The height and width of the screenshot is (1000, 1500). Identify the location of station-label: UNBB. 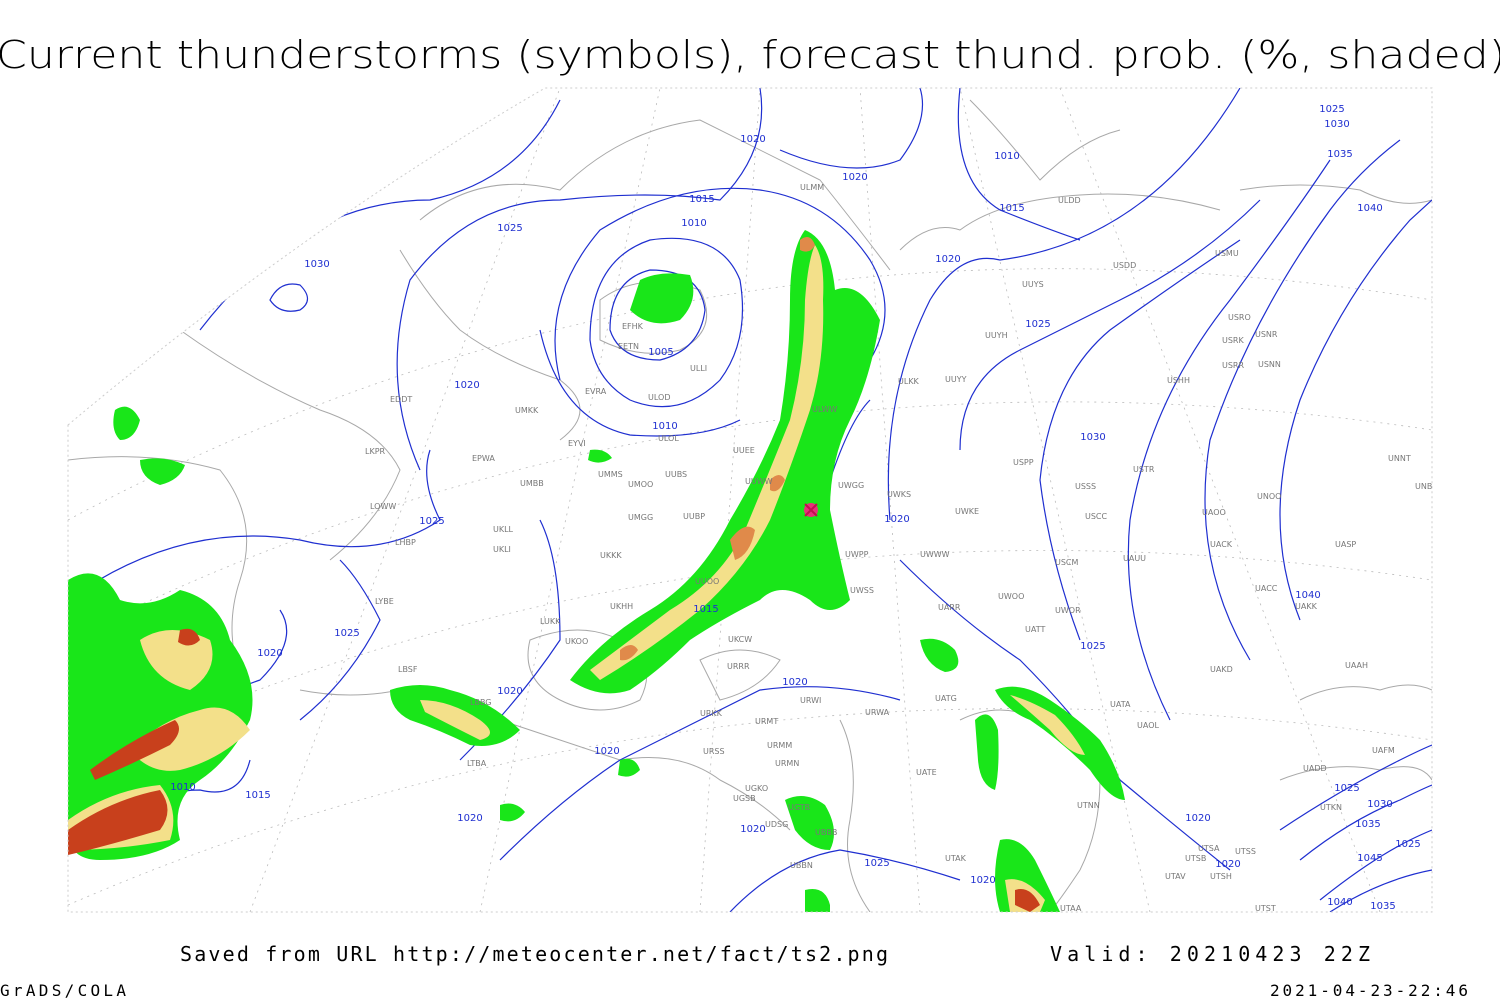
(1426, 486).